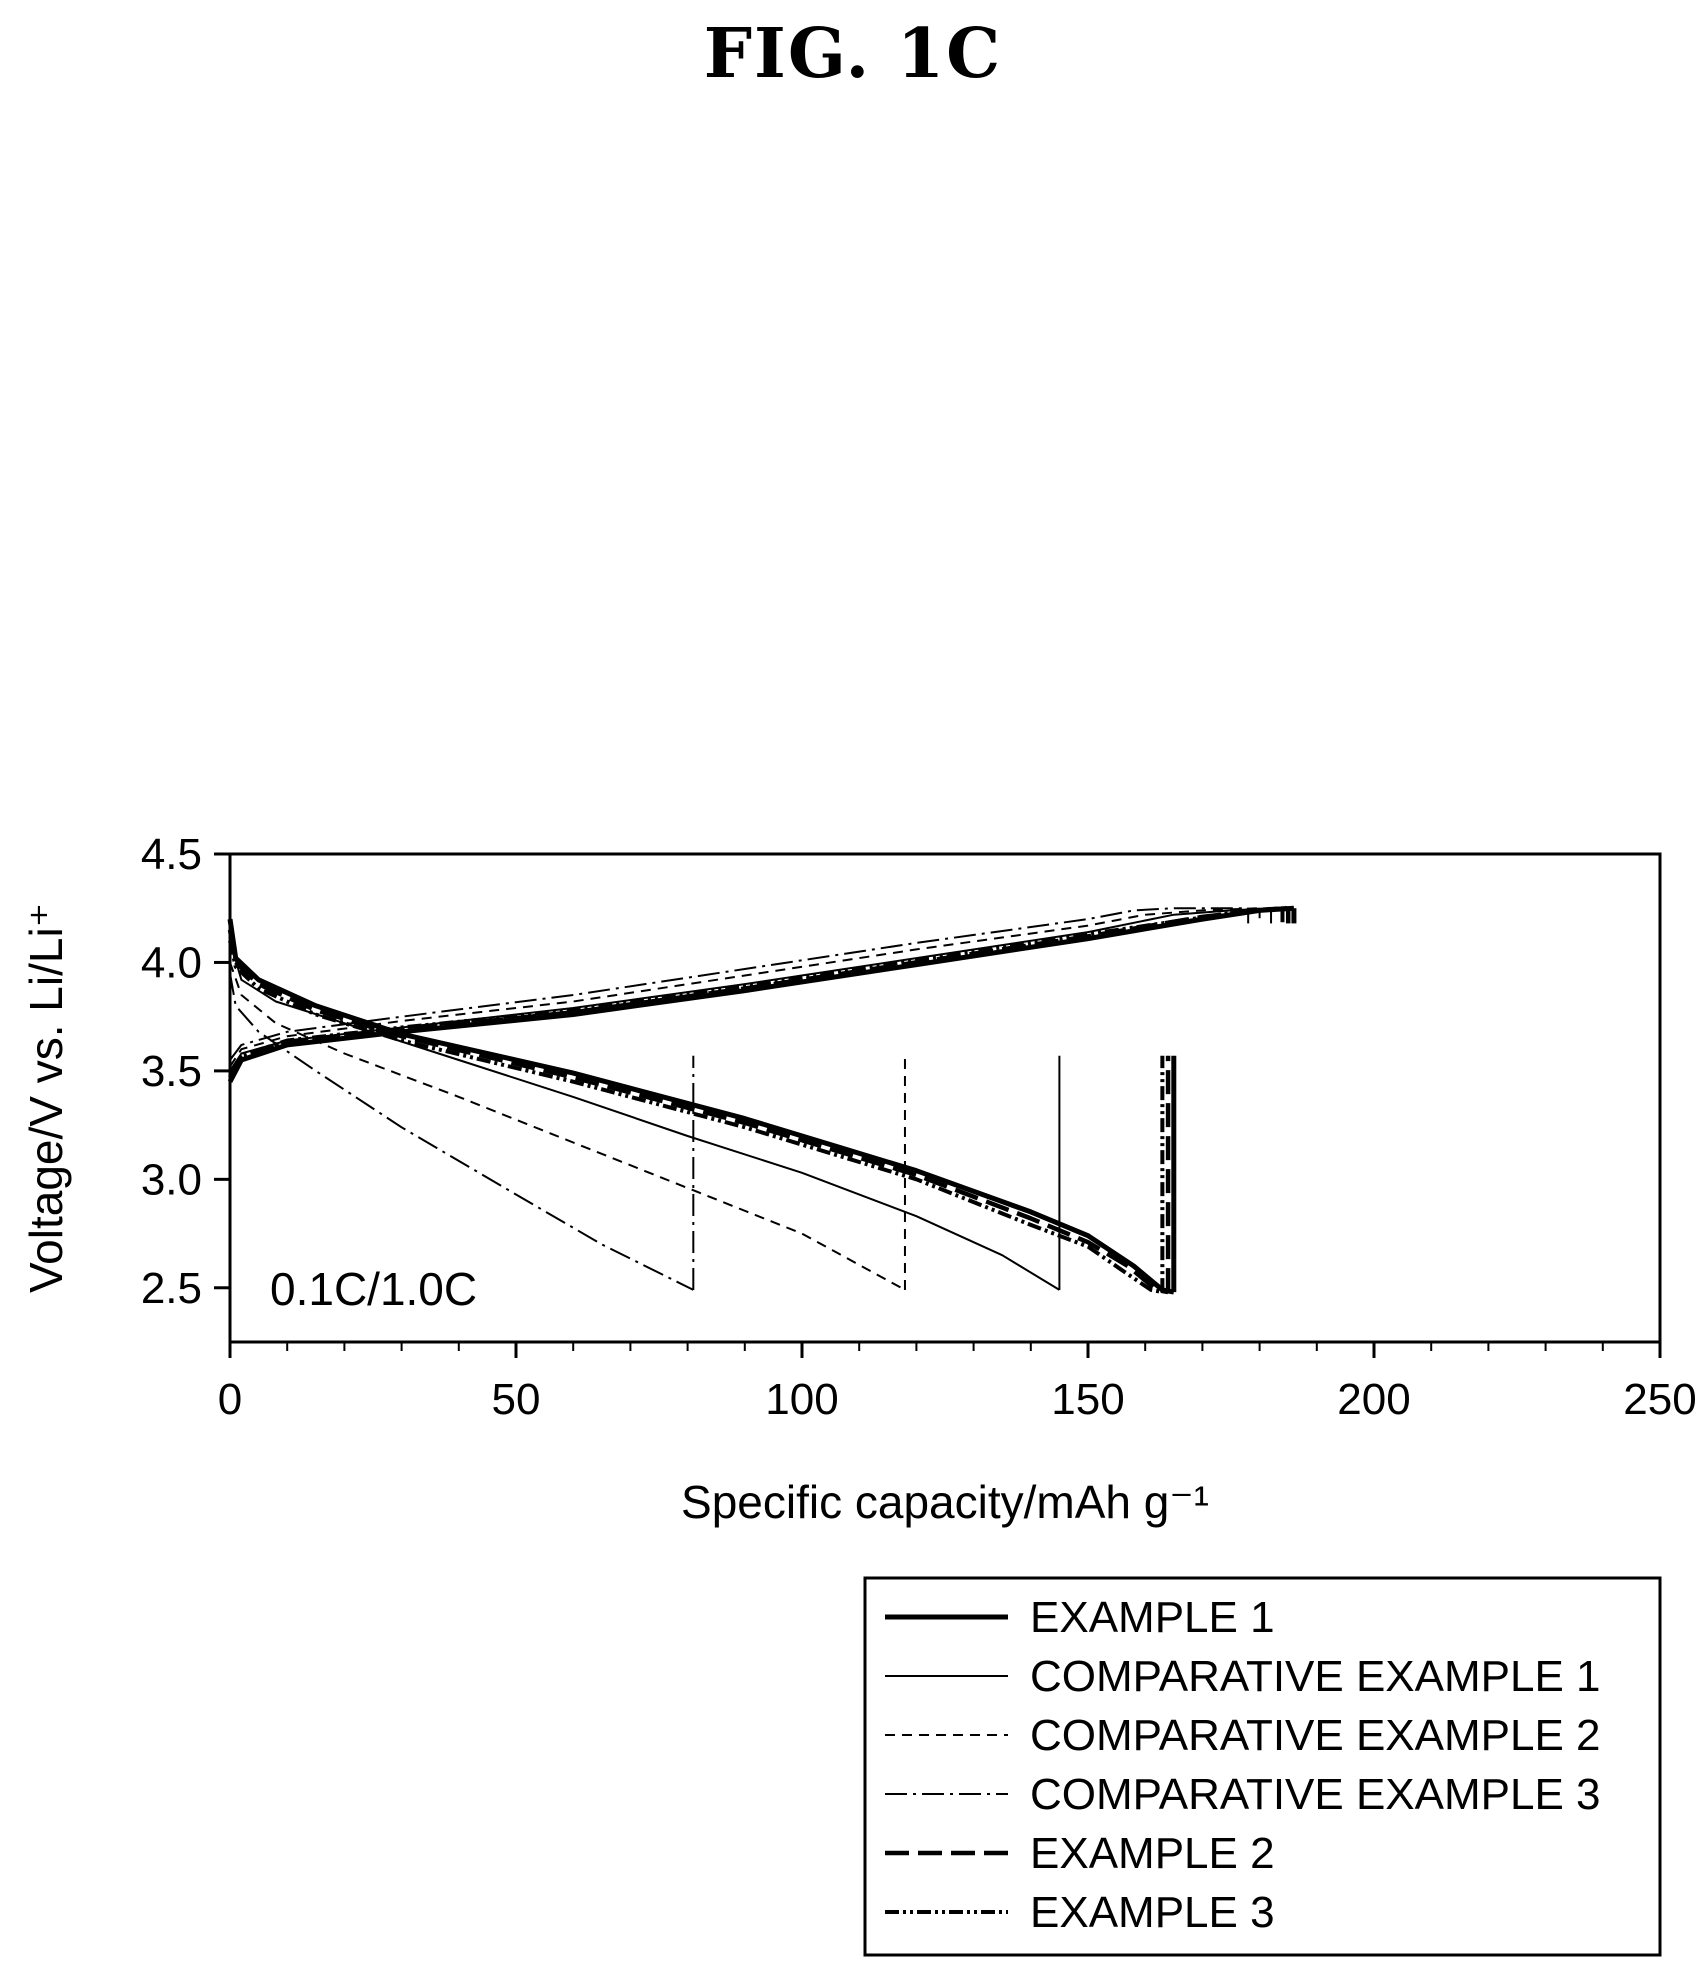 The image size is (1706, 1968). Describe the element at coordinates (171, 1071) in the screenshot. I see `y-tick-label: 3.5` at that location.